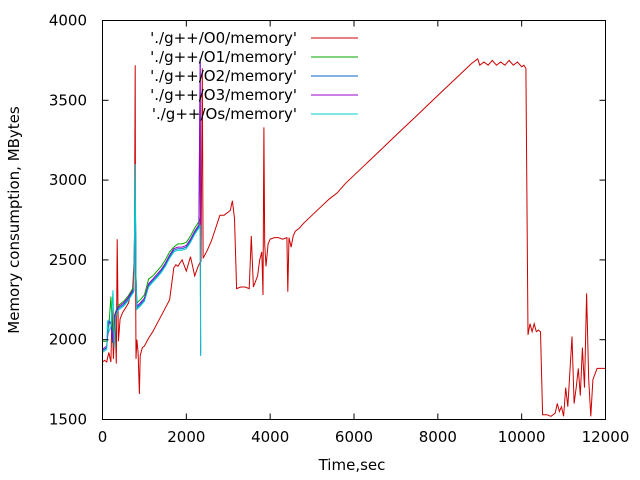 The image size is (640, 480). What do you see at coordinates (224, 114) in the screenshot?
I see `legend-entry-label: './g++/Os/memory'` at bounding box center [224, 114].